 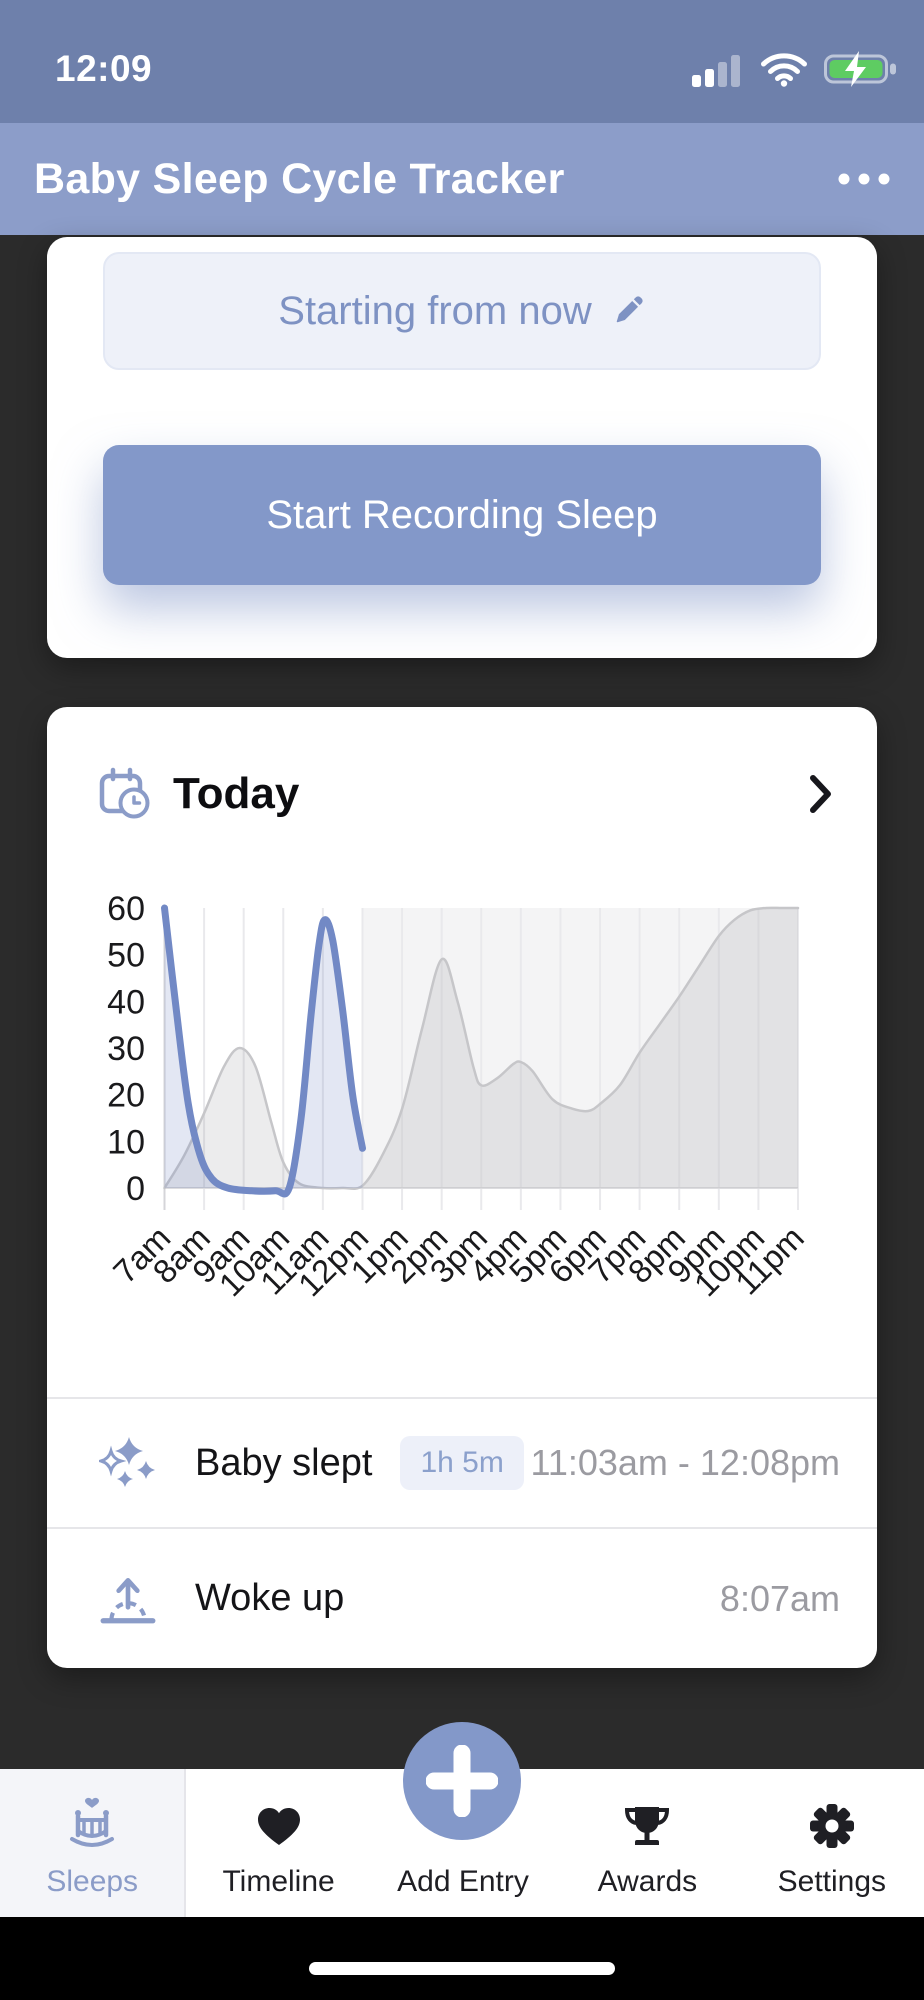 What do you see at coordinates (832, 1881) in the screenshot?
I see `tab-label: Settings` at bounding box center [832, 1881].